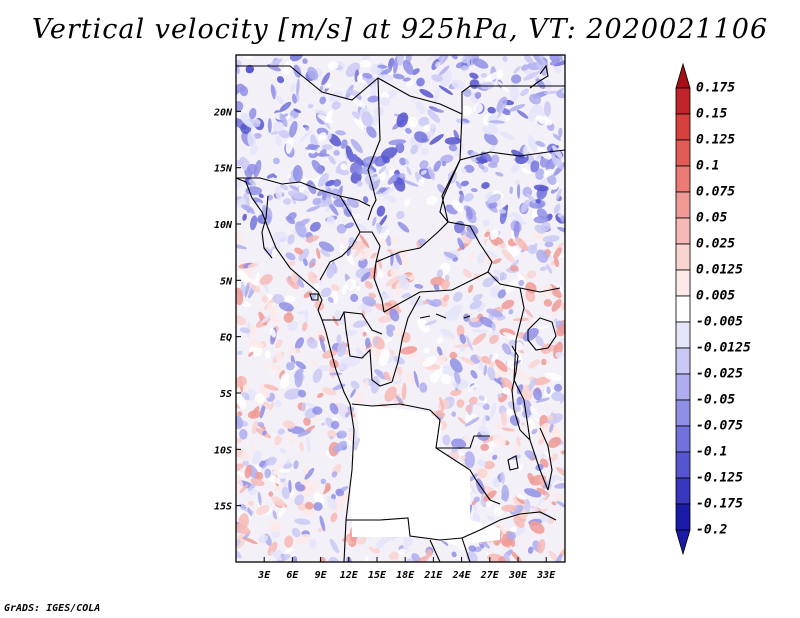 This screenshot has height=618, width=800. What do you see at coordinates (716, 140) in the screenshot?
I see `colorbar-label: 0.125` at bounding box center [716, 140].